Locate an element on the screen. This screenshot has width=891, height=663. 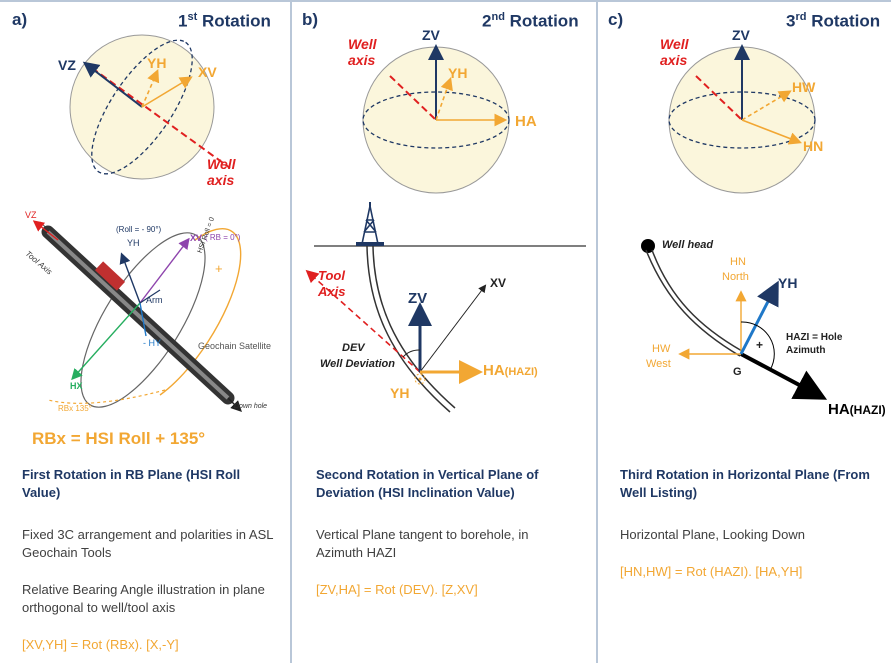
well-axis-line-a is located at coordinates (161, 118).